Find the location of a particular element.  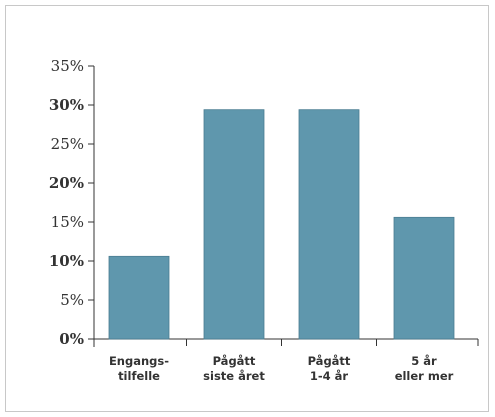

x-tick-label-3-line-1: Pågått is located at coordinates (329, 361).